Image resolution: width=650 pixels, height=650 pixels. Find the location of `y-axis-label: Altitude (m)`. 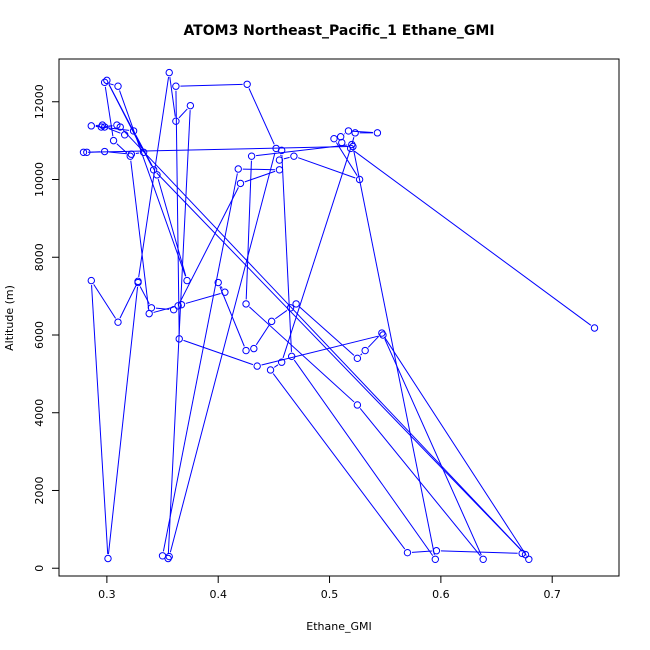

y-axis-label: Altitude (m) is located at coordinates (9, 318).